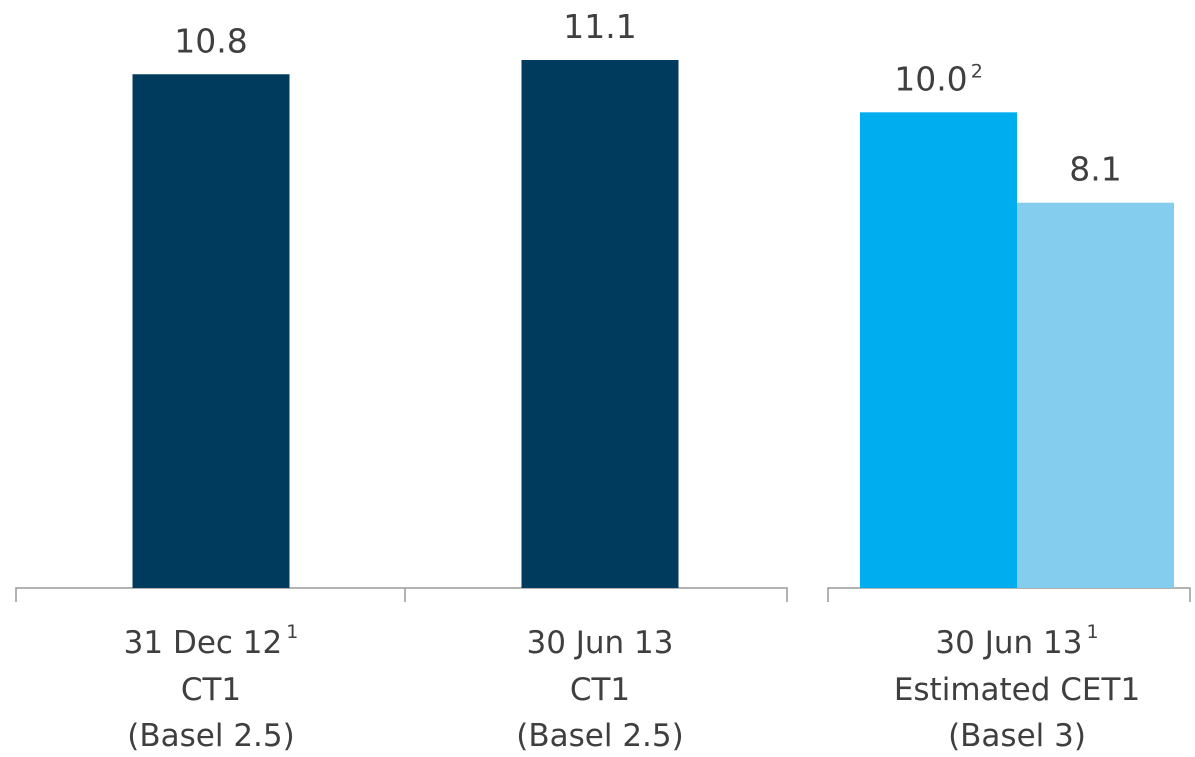 Image resolution: width=1195 pixels, height=757 pixels. I want to click on x-tick-label-1-line-3: (Basel 2.5), so click(210, 736).